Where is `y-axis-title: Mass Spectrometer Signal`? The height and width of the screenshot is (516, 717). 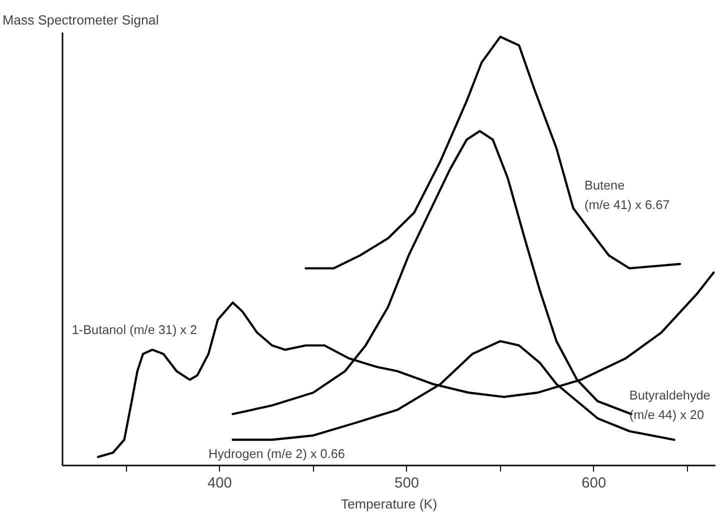 y-axis-title: Mass Spectrometer Signal is located at coordinates (80, 20).